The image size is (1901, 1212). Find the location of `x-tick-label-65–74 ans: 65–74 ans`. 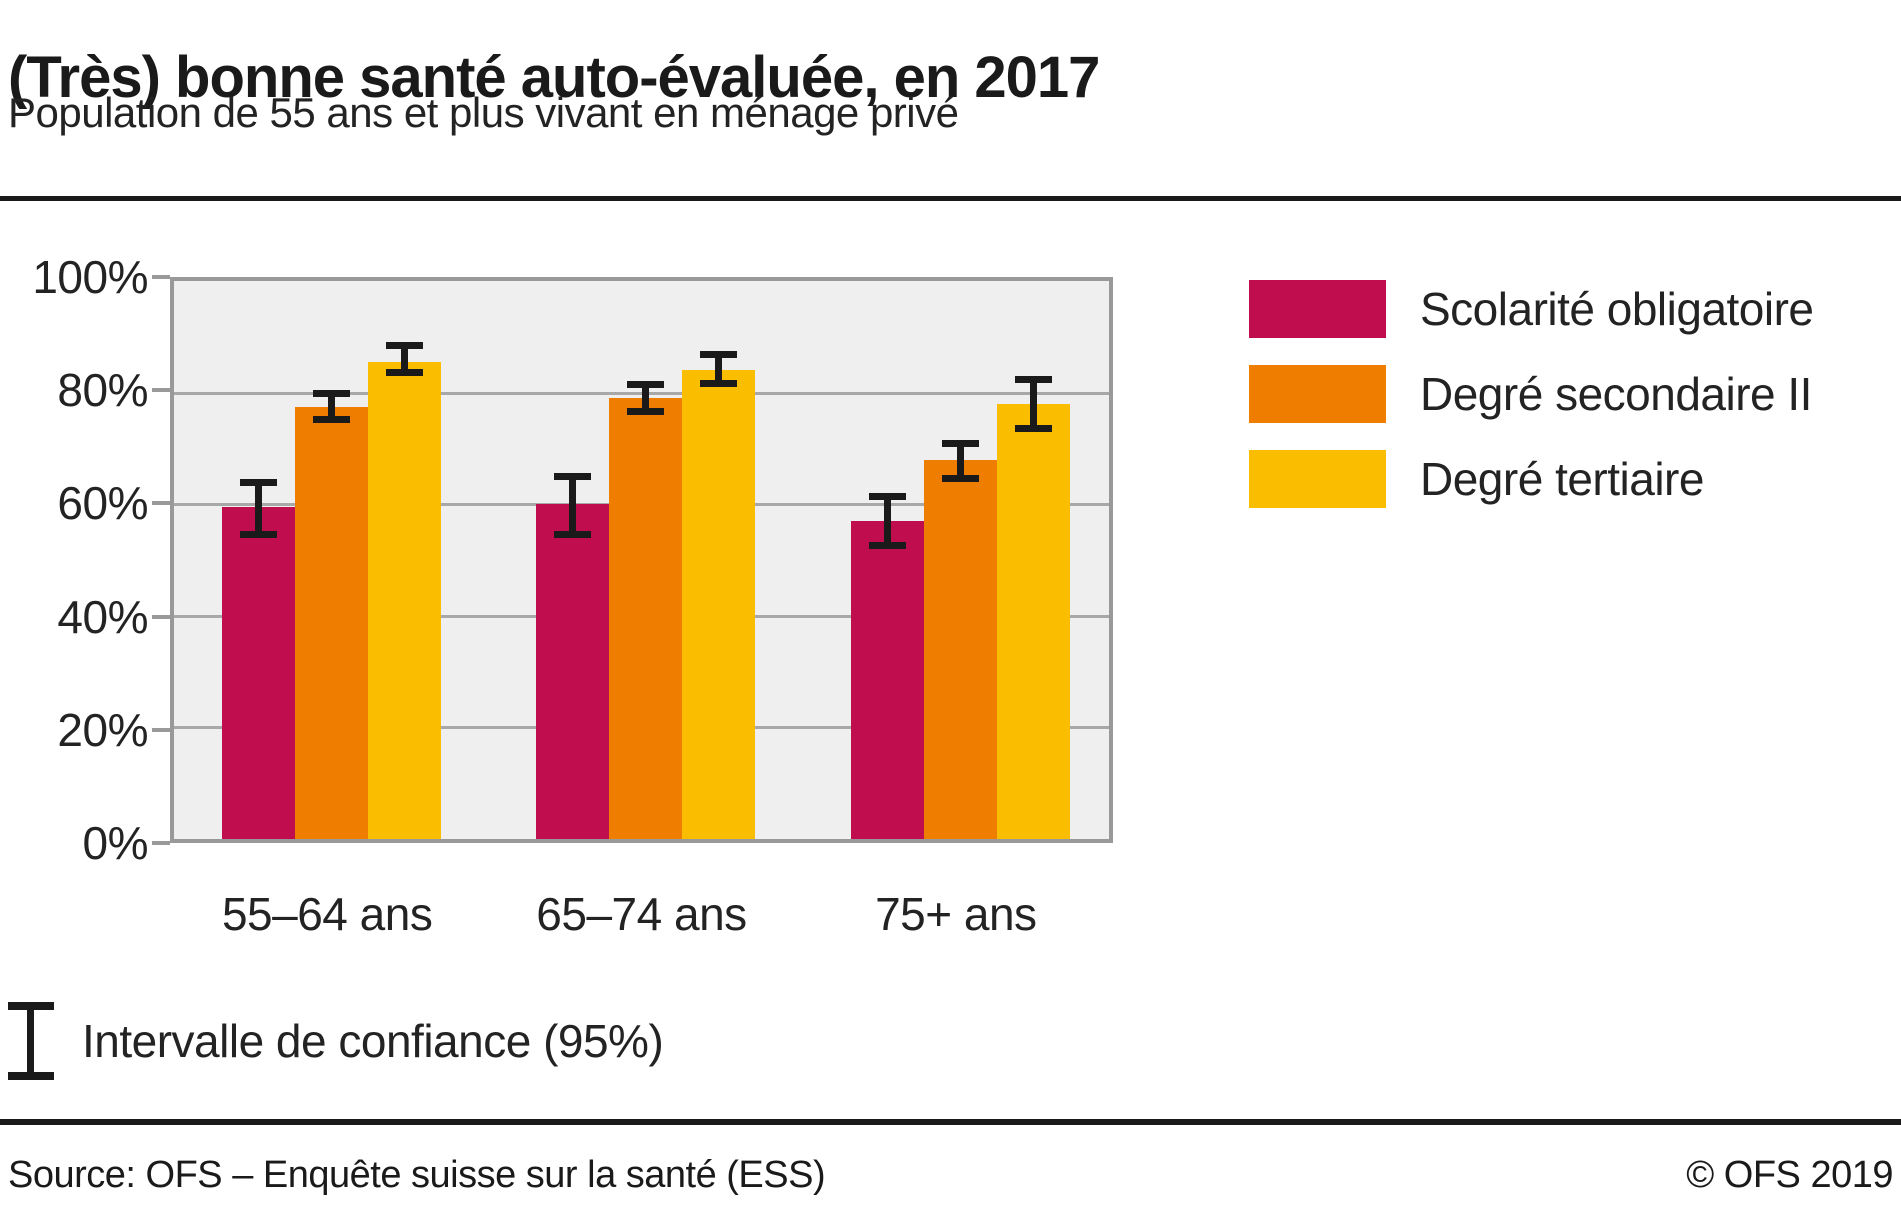

x-tick-label-65–74 ans: 65–74 ans is located at coordinates (641, 914).